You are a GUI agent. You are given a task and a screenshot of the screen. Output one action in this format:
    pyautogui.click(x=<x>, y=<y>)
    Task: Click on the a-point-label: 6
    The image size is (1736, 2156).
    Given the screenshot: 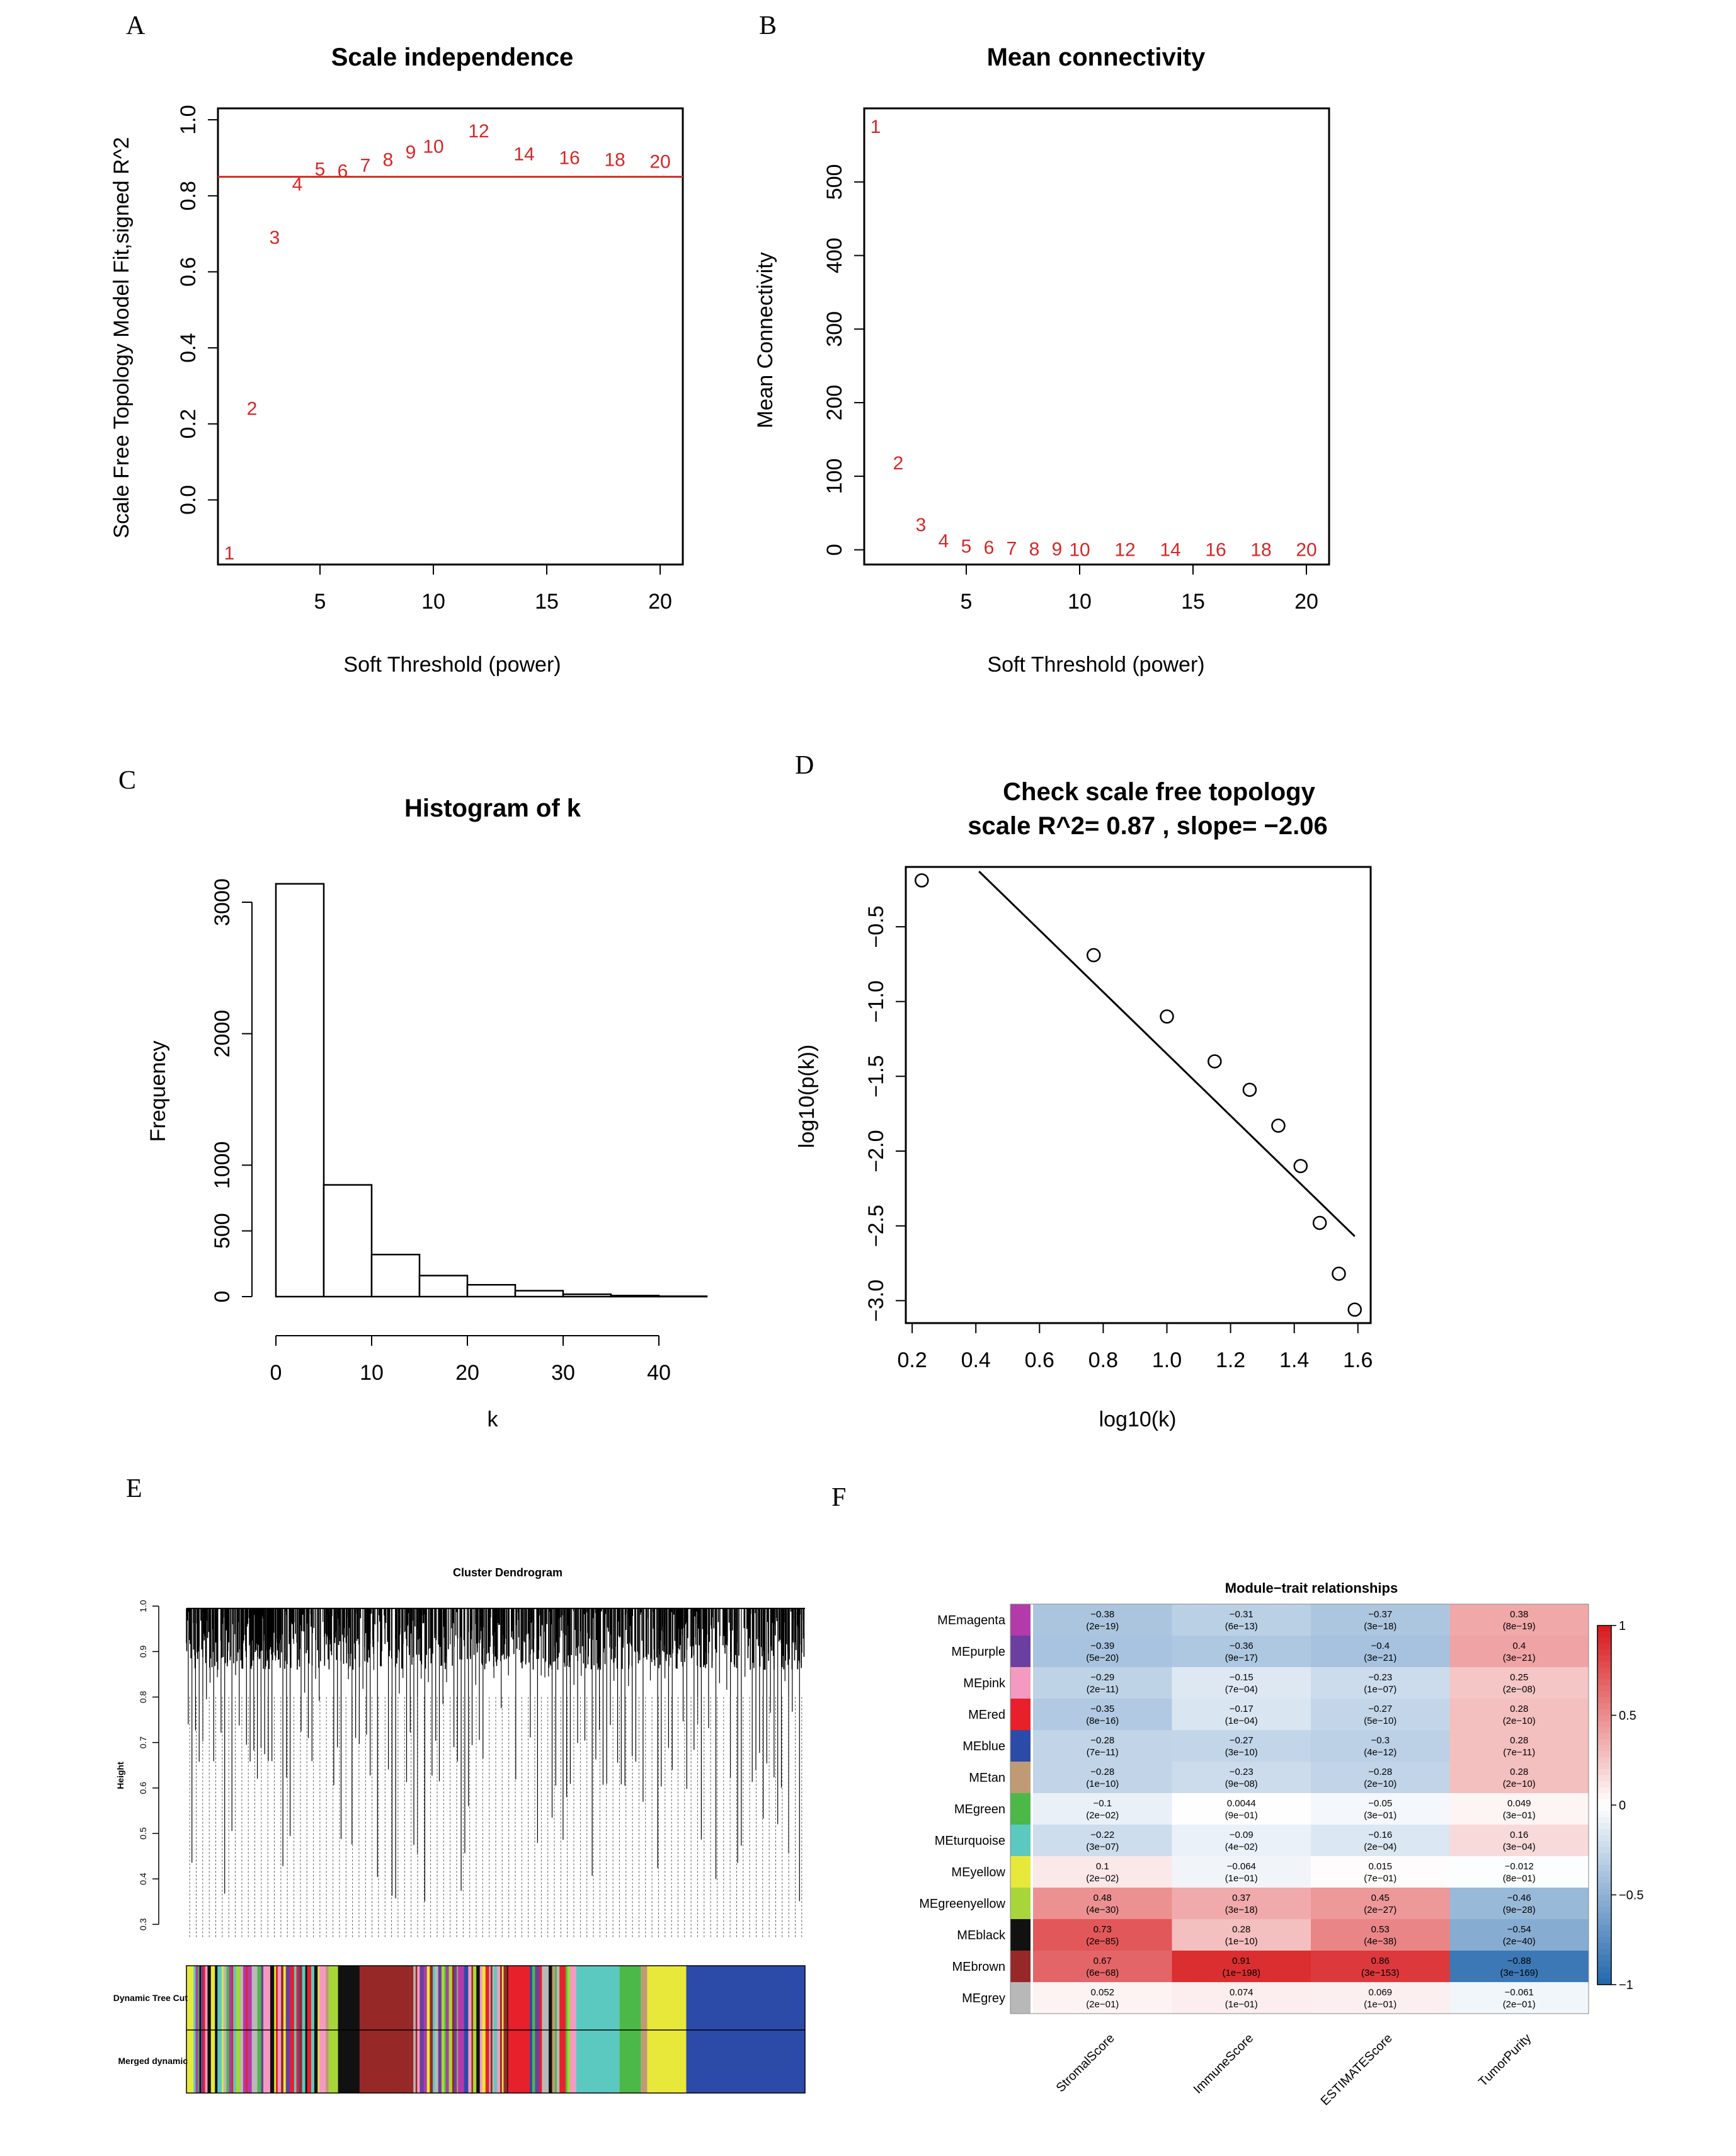 What is the action you would take?
    pyautogui.click(x=343, y=172)
    